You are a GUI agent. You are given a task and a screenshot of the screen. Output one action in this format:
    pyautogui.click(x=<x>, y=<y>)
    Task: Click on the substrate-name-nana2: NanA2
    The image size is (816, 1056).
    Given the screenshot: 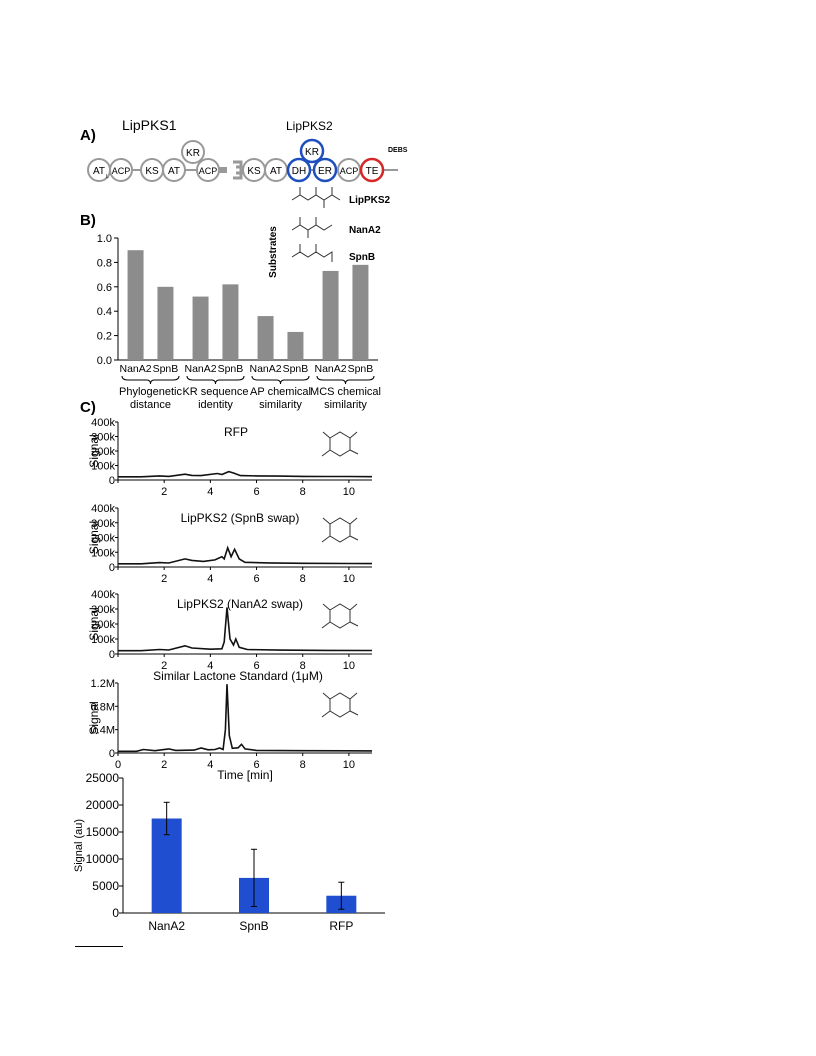 What is the action you would take?
    pyautogui.click(x=365, y=230)
    